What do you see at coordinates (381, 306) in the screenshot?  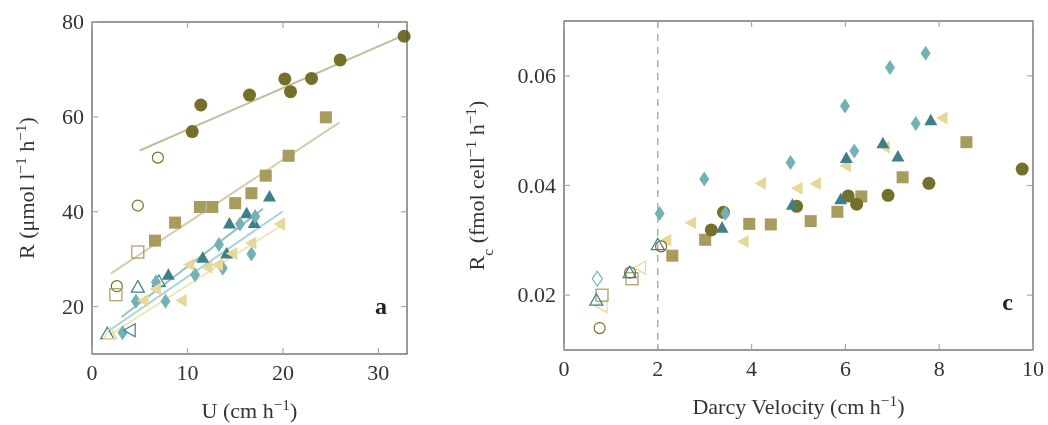 I see `annotation: a` at bounding box center [381, 306].